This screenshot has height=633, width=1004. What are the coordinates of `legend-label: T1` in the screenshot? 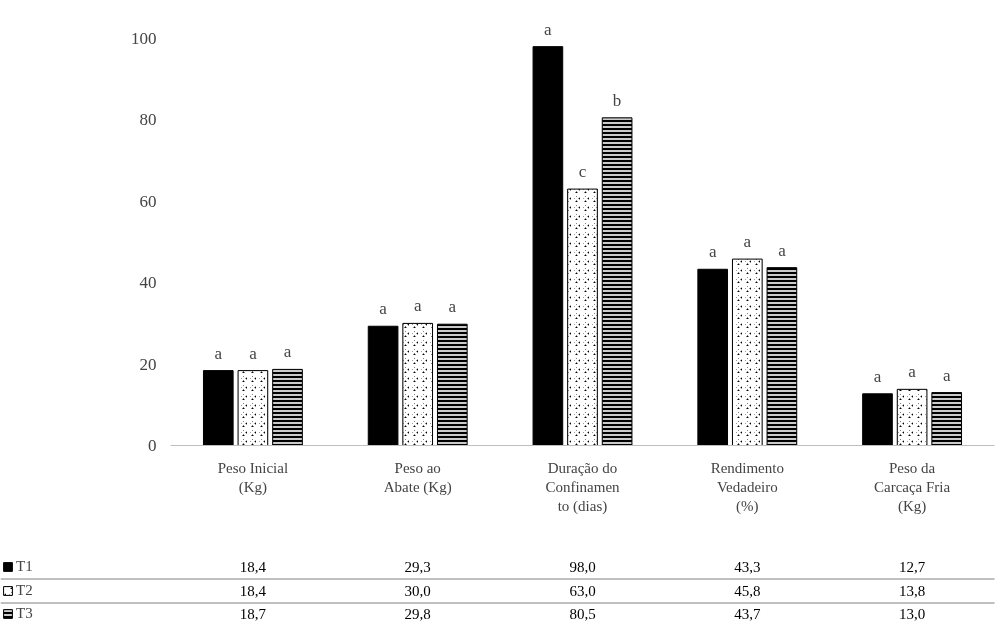 It's located at (25, 566).